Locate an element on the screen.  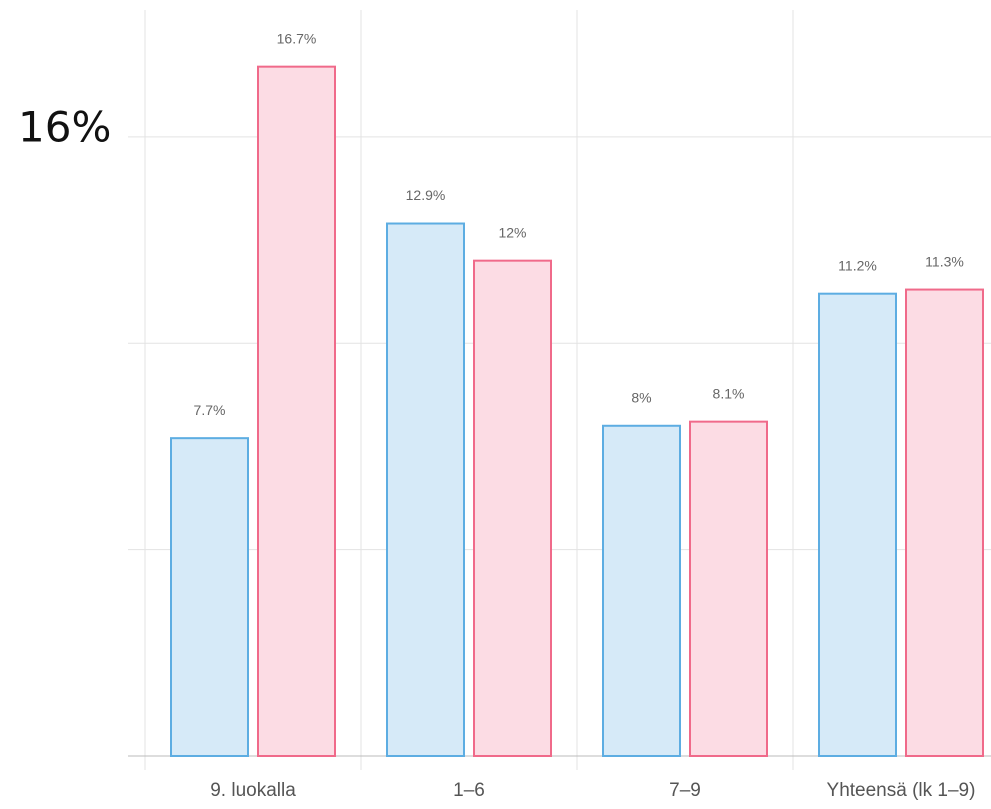
value-label: 12.9% is located at coordinates (426, 195).